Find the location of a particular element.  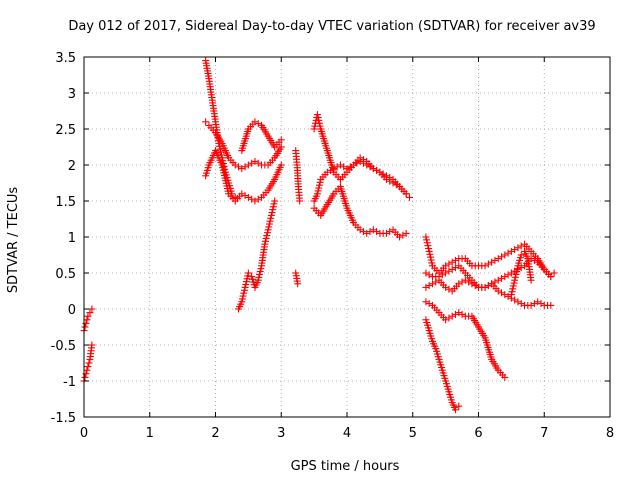

x-tick-label: 0 is located at coordinates (84, 433).